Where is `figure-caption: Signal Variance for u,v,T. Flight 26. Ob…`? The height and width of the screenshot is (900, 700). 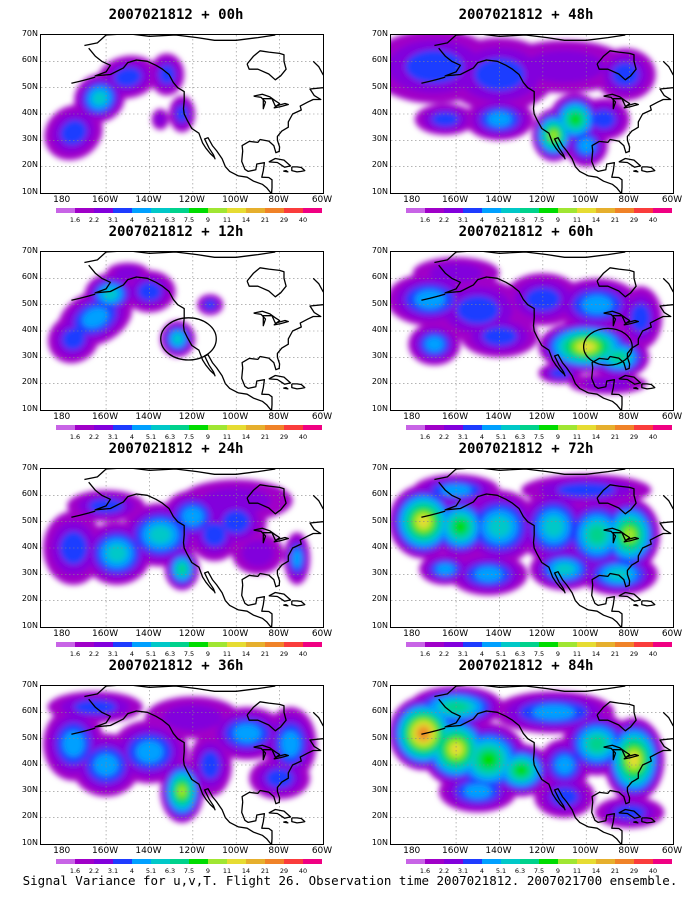 figure-caption: Signal Variance for u,v,T. Flight 26. Ob… is located at coordinates (350, 880).